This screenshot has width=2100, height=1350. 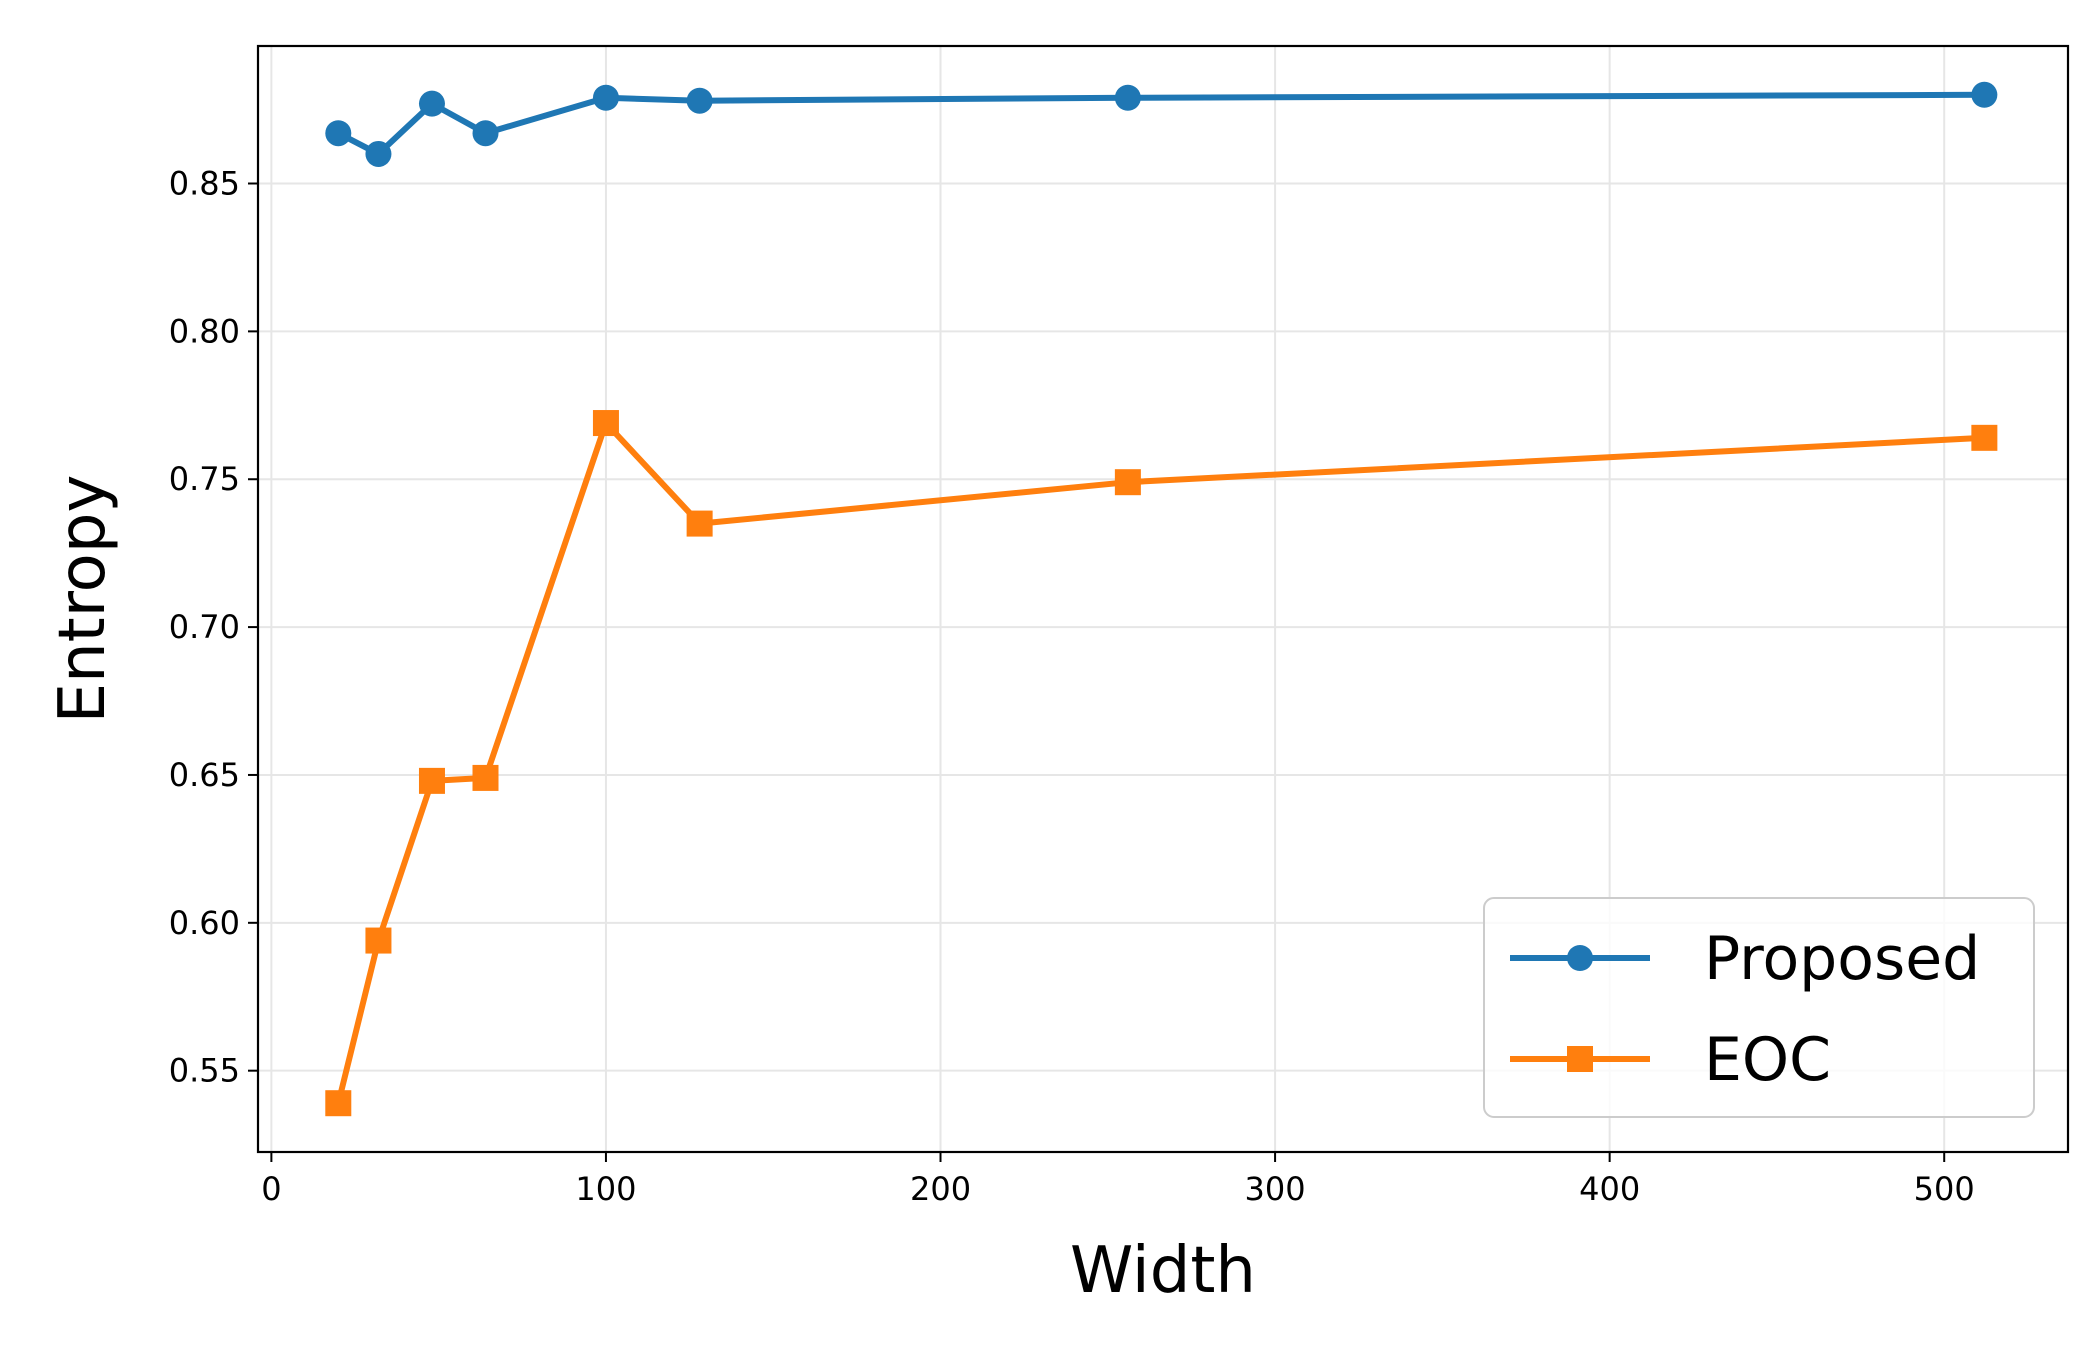 What do you see at coordinates (1767, 1060) in the screenshot?
I see `legend-label: EOC` at bounding box center [1767, 1060].